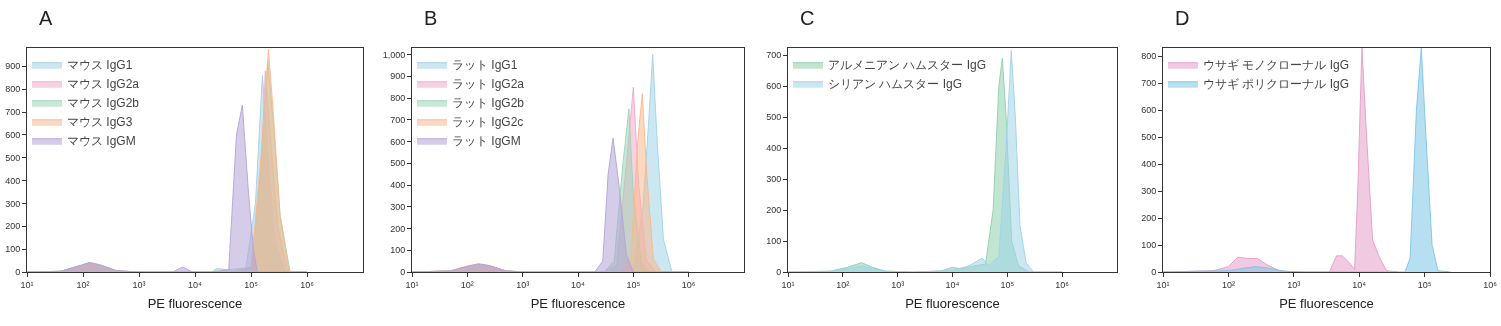 The width and height of the screenshot is (1501, 326). What do you see at coordinates (100, 122) in the screenshot?
I see `legend-label: マウス IgG3` at bounding box center [100, 122].